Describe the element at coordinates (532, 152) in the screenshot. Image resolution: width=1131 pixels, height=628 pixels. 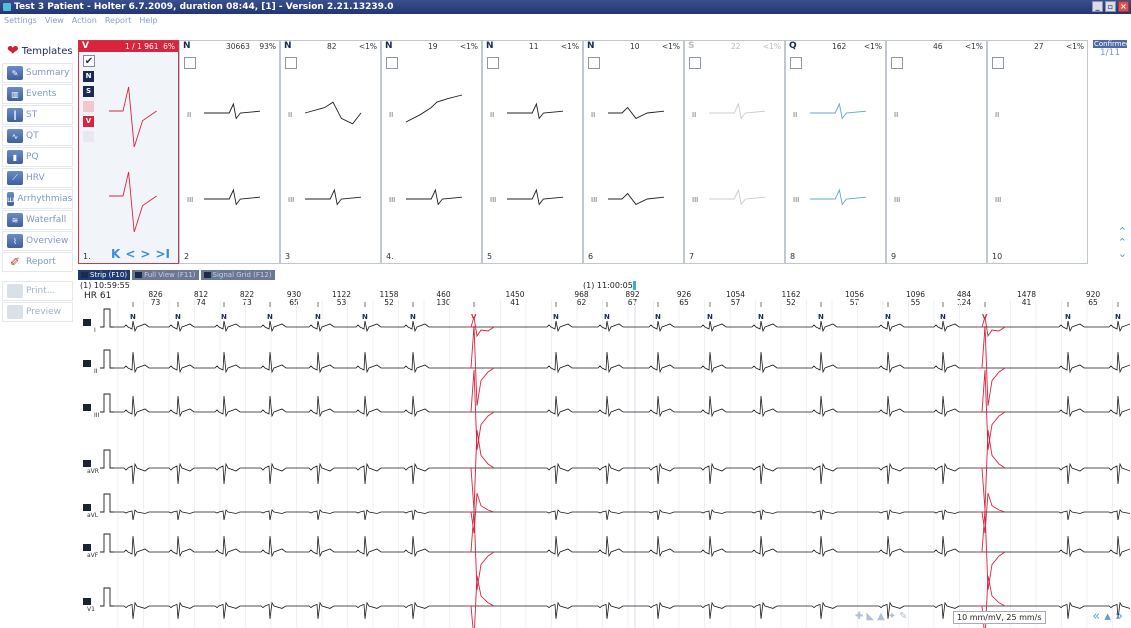
I see `template-card: N 11 <1% 5 II III` at that location.